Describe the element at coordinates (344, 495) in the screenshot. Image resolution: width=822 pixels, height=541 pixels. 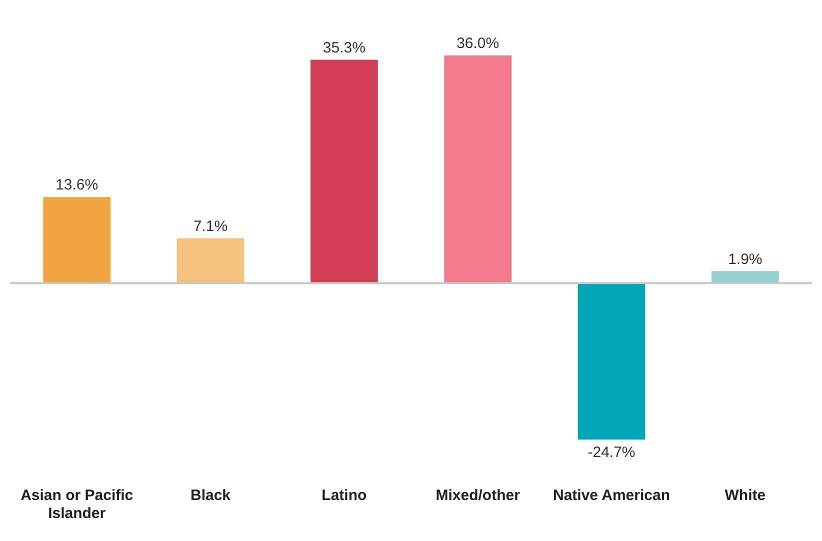
I see `x-tick-label: Latino` at that location.